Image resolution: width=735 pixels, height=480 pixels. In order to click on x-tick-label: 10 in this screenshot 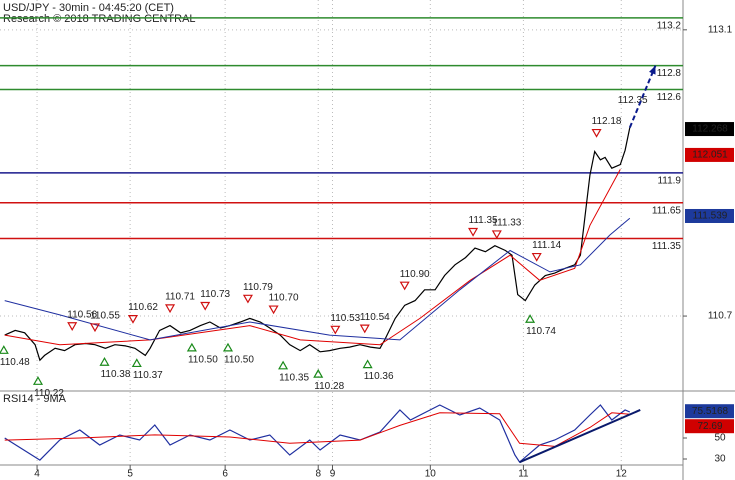, I will do `click(431, 474)`.